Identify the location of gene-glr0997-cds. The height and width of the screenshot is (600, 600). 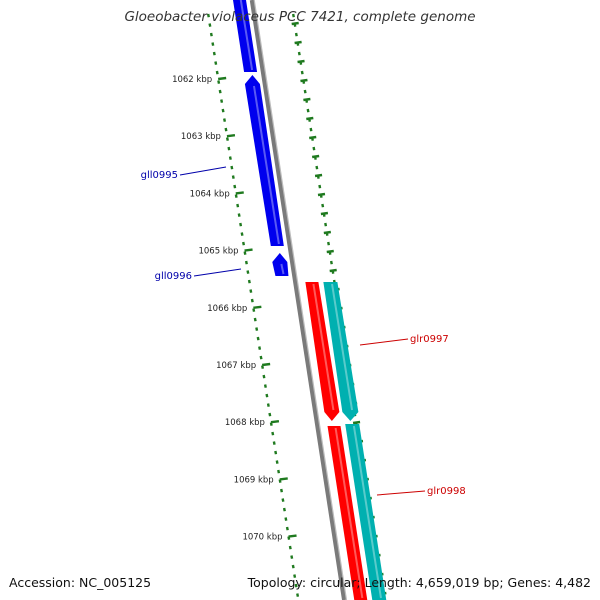
(322, 351).